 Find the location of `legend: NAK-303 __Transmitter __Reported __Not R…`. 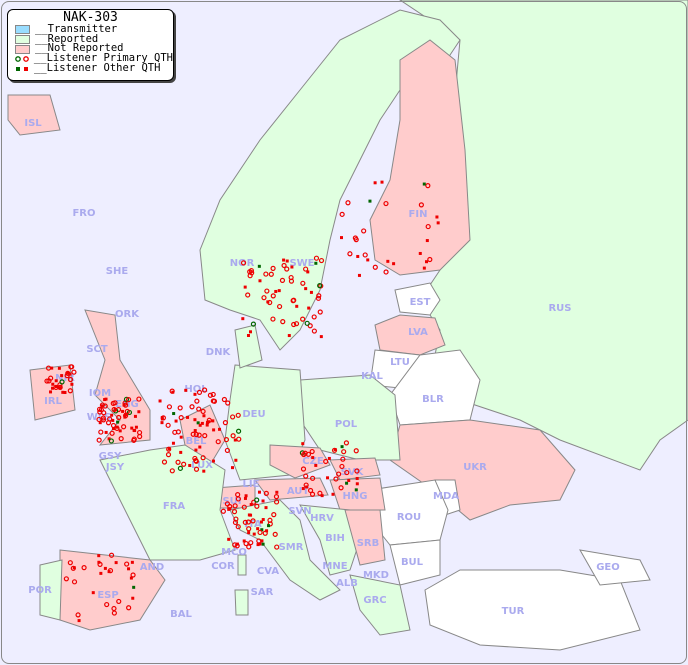

legend: NAK-303 __Transmitter __Reported __Not R… is located at coordinates (90, 45).